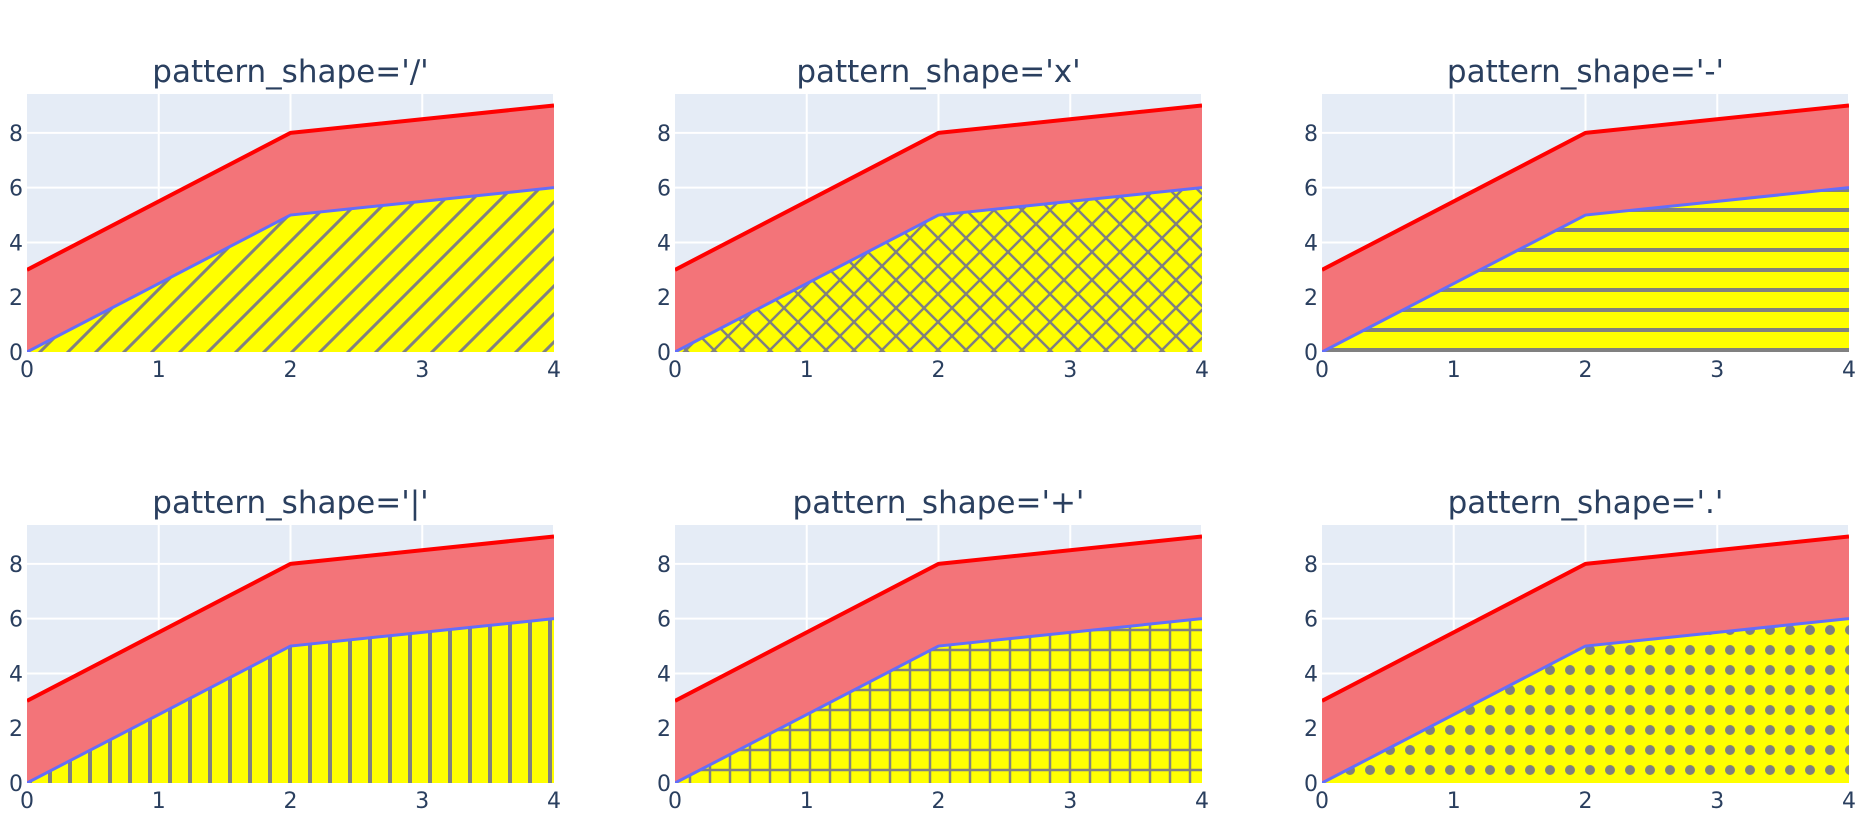  Describe the element at coordinates (290, 503) in the screenshot. I see `subplot-title: pattern_shape='|'` at that location.